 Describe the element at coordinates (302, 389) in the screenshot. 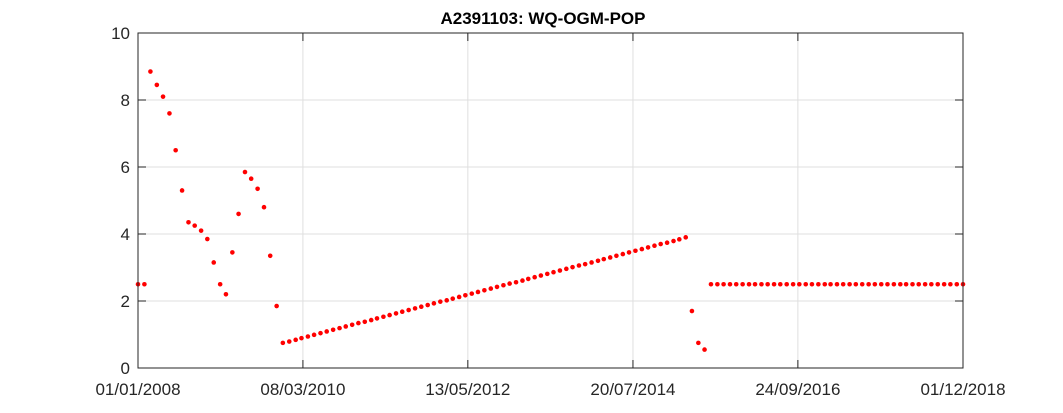

I see `x-tick-label: 08/03/2010` at that location.